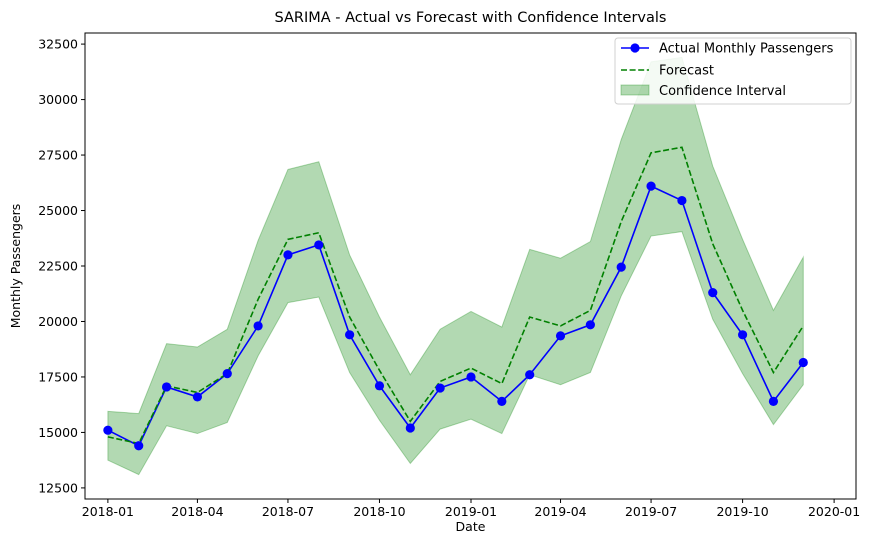  I want to click on y-tick-label: 20000, so click(58, 321).